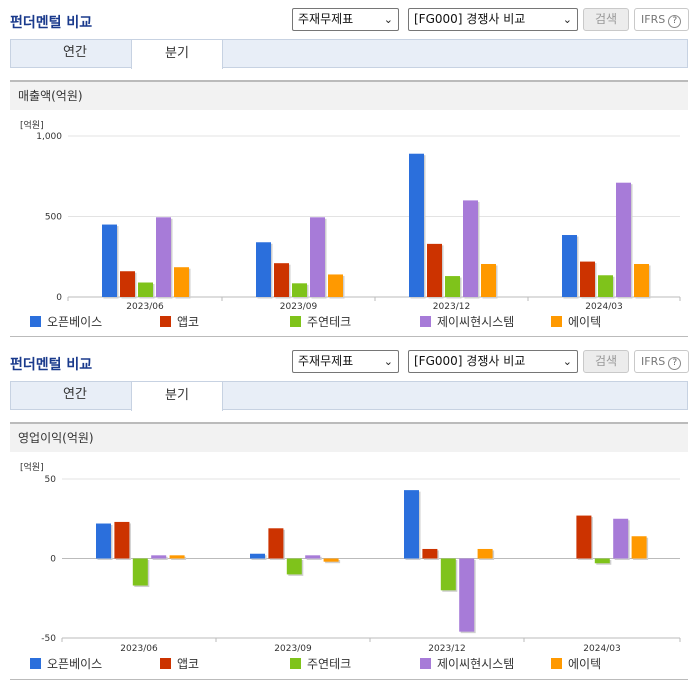  What do you see at coordinates (48, 639) in the screenshot?
I see `y-tick-label: -50` at bounding box center [48, 639].